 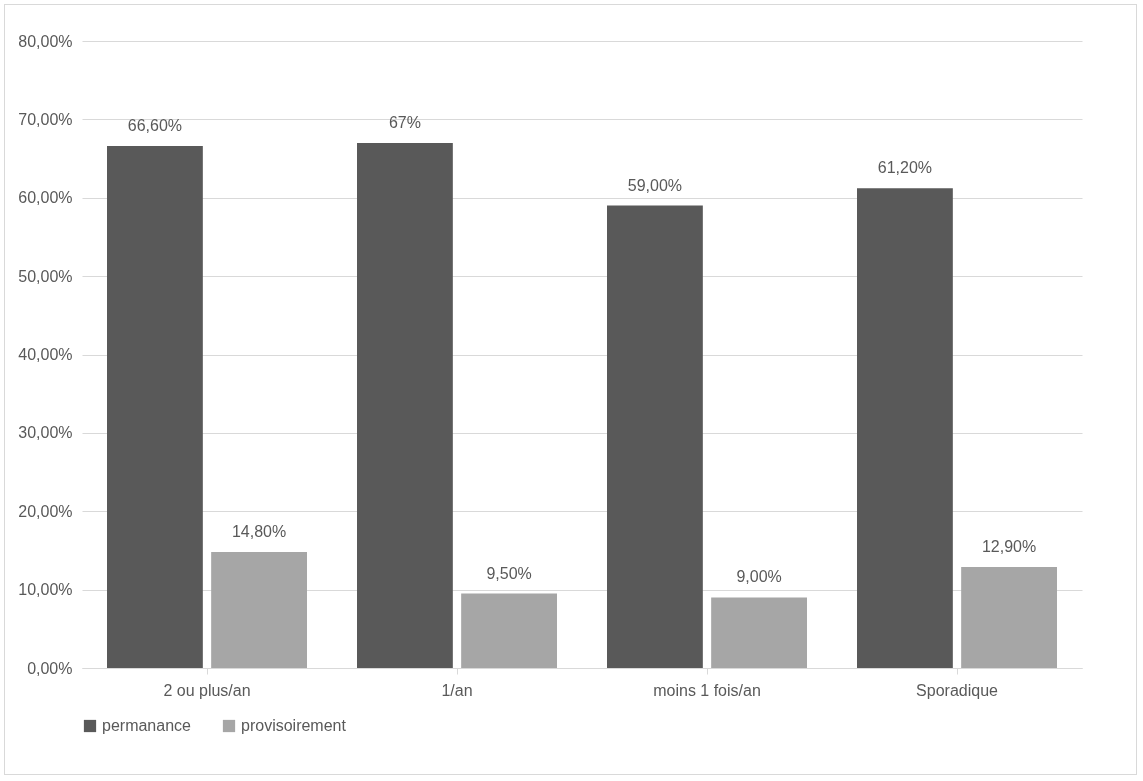 What do you see at coordinates (957, 690) in the screenshot?
I see `x-tick-label: Sporadique` at bounding box center [957, 690].